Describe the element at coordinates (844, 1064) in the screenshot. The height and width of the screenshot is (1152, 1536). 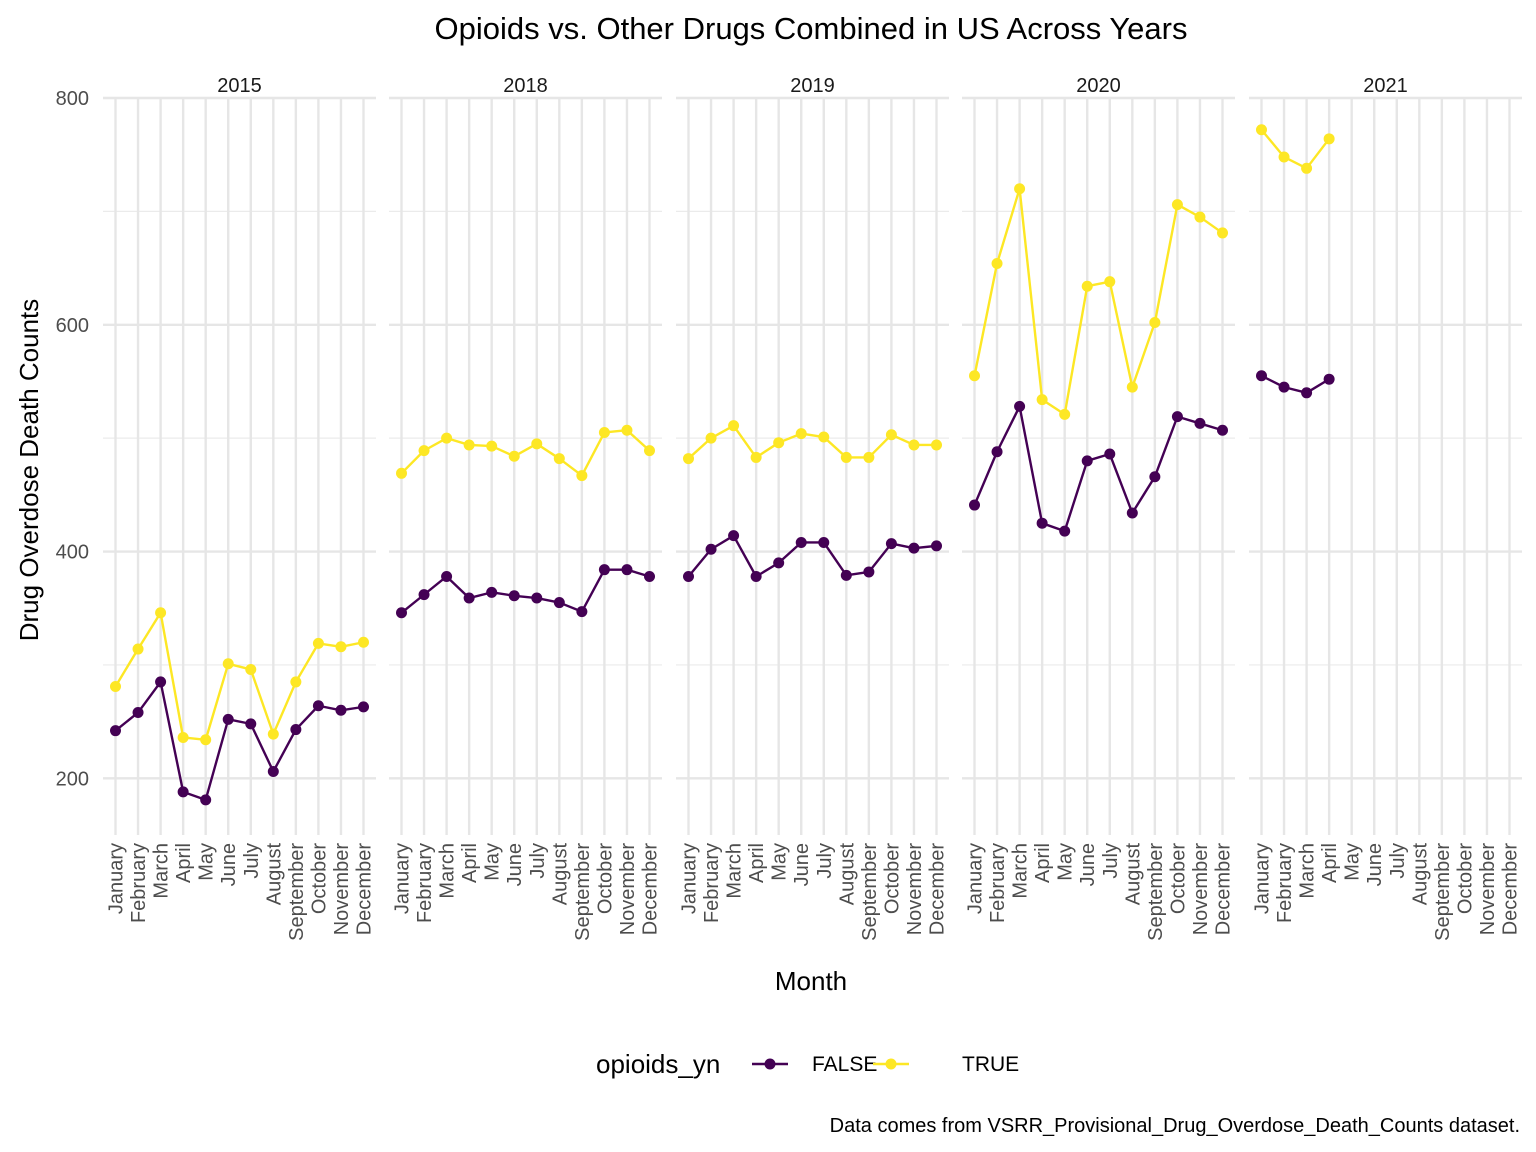
I see `legend-label: FALSE` at that location.